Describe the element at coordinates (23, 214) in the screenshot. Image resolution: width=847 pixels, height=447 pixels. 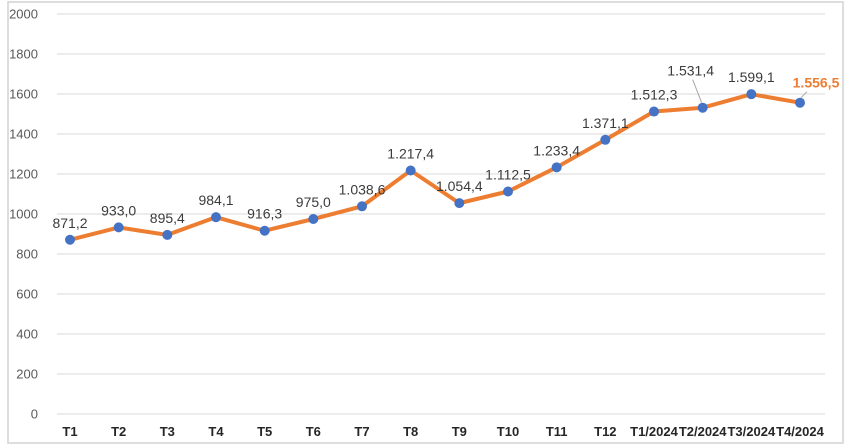
I see `y-tick-label: 1000` at that location.